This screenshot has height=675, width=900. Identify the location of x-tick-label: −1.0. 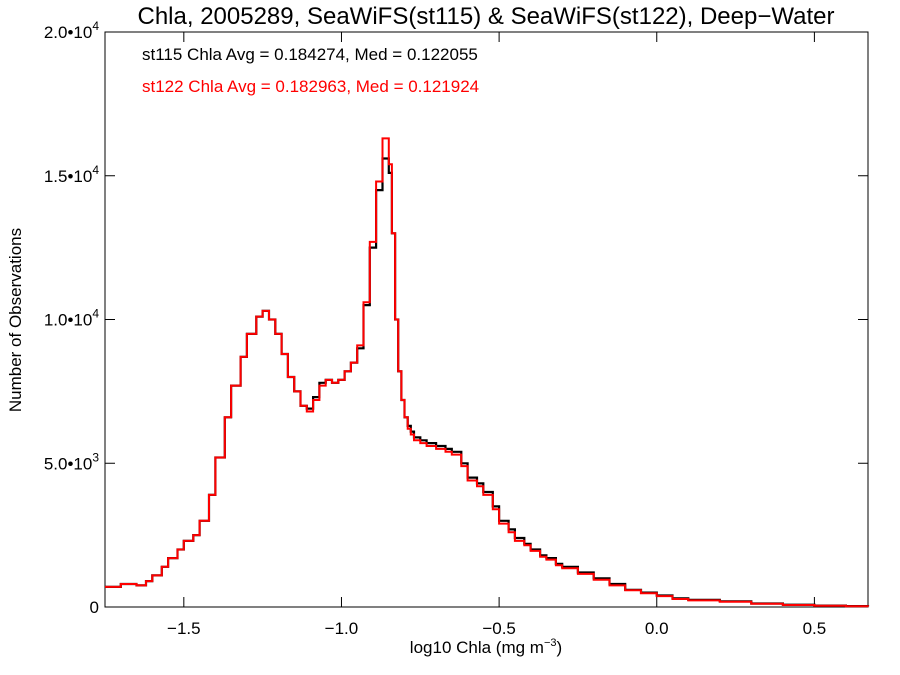
(342, 628).